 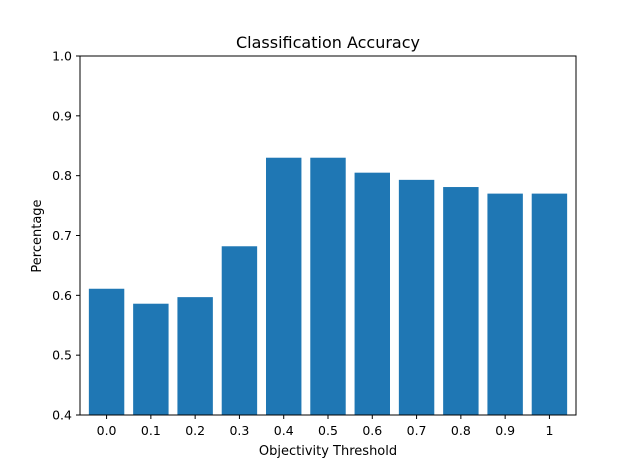 I want to click on y-axis: 0.4 0.5 0.6 0.7 0.8 0.9 1.0, so click(x=66, y=236).